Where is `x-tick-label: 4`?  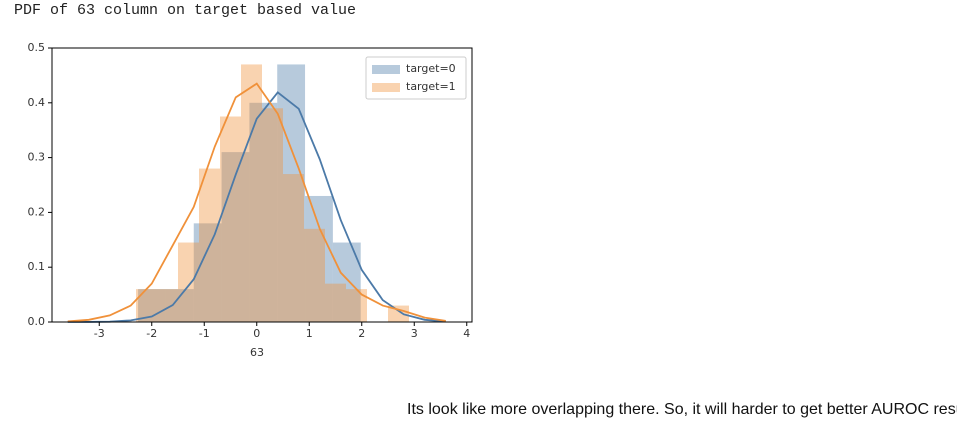
x-tick-label: 4 is located at coordinates (466, 333).